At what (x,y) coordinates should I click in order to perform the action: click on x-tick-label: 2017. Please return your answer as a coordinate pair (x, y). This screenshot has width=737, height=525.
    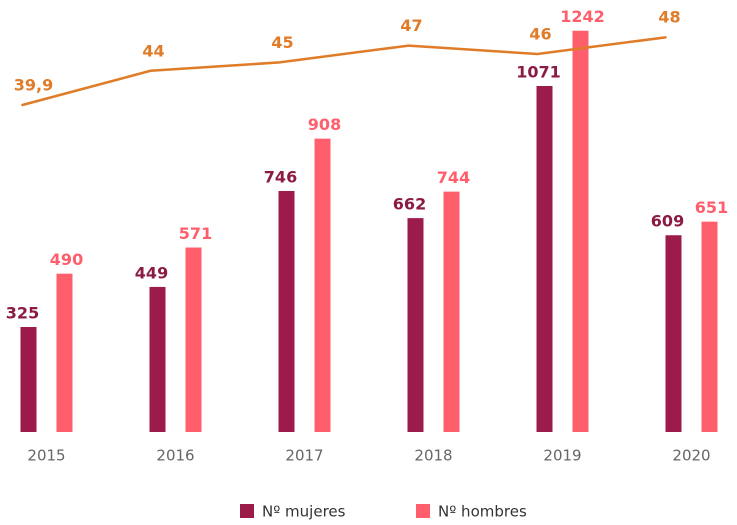
    Looking at the image, I should click on (304, 456).